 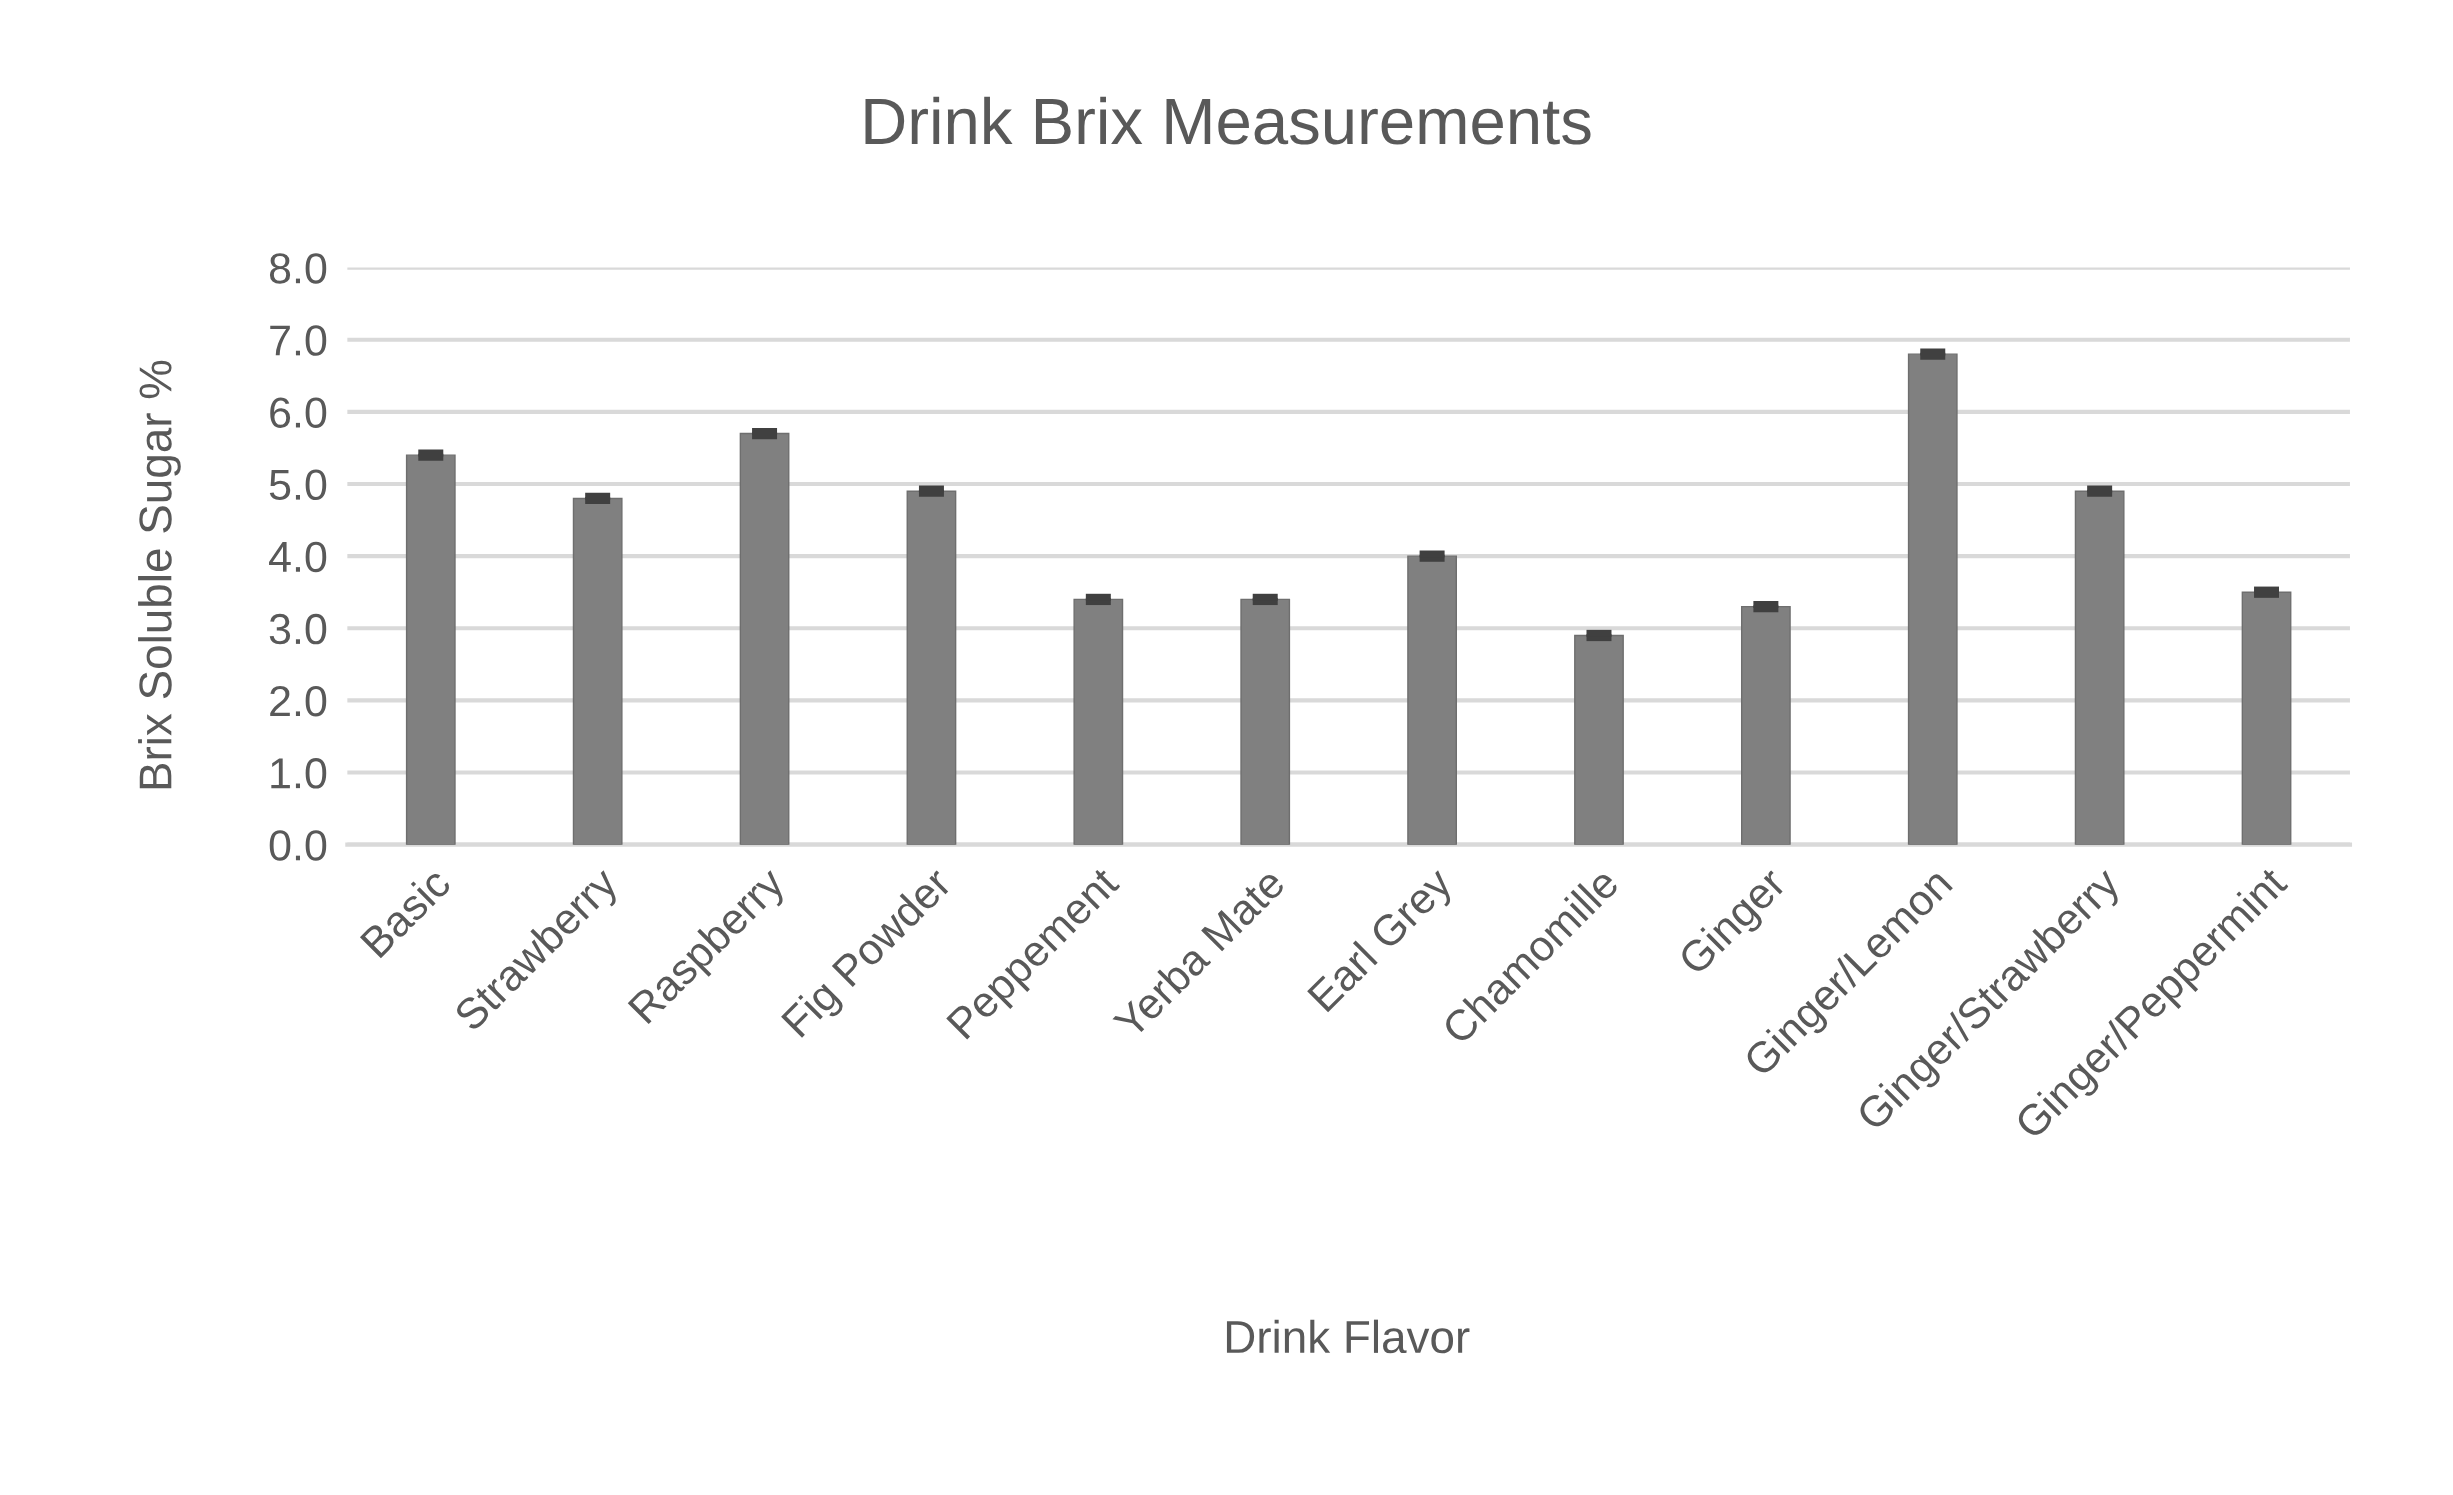 What do you see at coordinates (298, 701) in the screenshot?
I see `y-tick-label: 2.0` at bounding box center [298, 701].